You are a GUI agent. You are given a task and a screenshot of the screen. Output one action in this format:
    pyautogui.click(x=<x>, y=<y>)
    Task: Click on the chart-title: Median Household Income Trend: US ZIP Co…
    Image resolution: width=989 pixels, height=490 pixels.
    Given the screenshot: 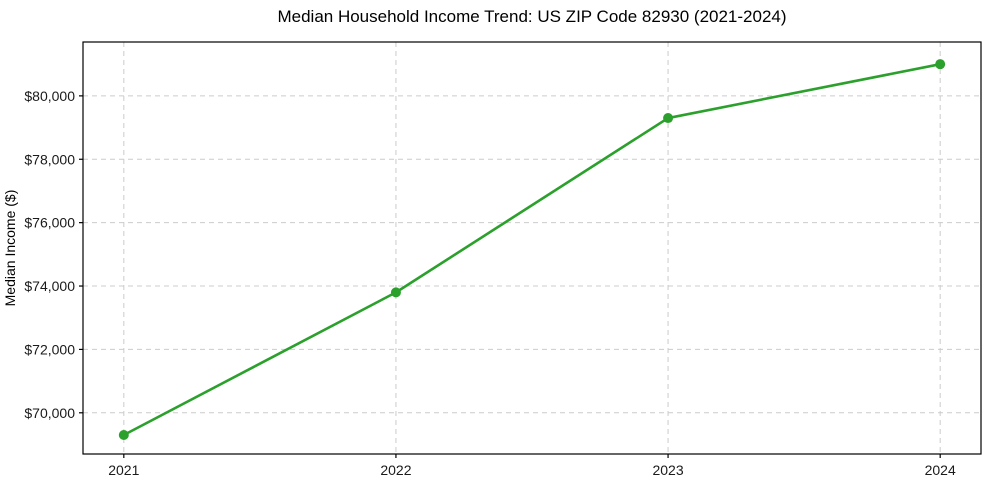 What is the action you would take?
    pyautogui.click(x=531, y=16)
    